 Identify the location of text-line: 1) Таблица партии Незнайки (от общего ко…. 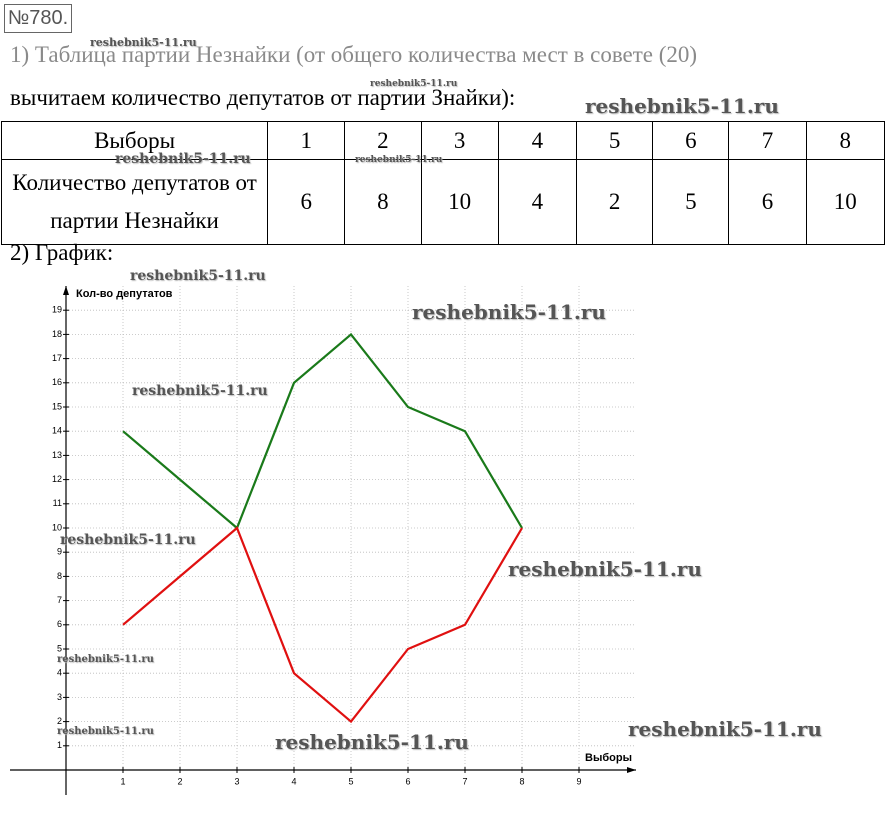
(354, 54).